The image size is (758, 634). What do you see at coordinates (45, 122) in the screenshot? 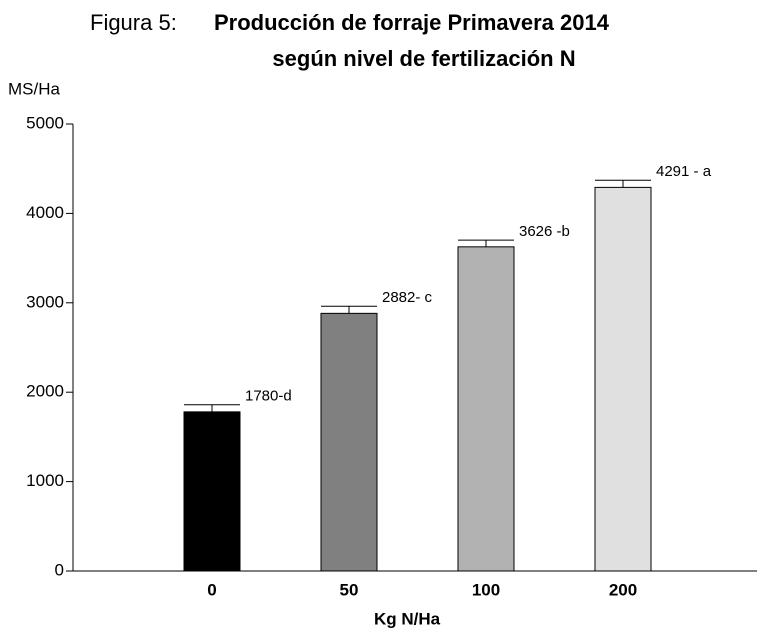
I see `y-tick-label: 5000` at bounding box center [45, 122].